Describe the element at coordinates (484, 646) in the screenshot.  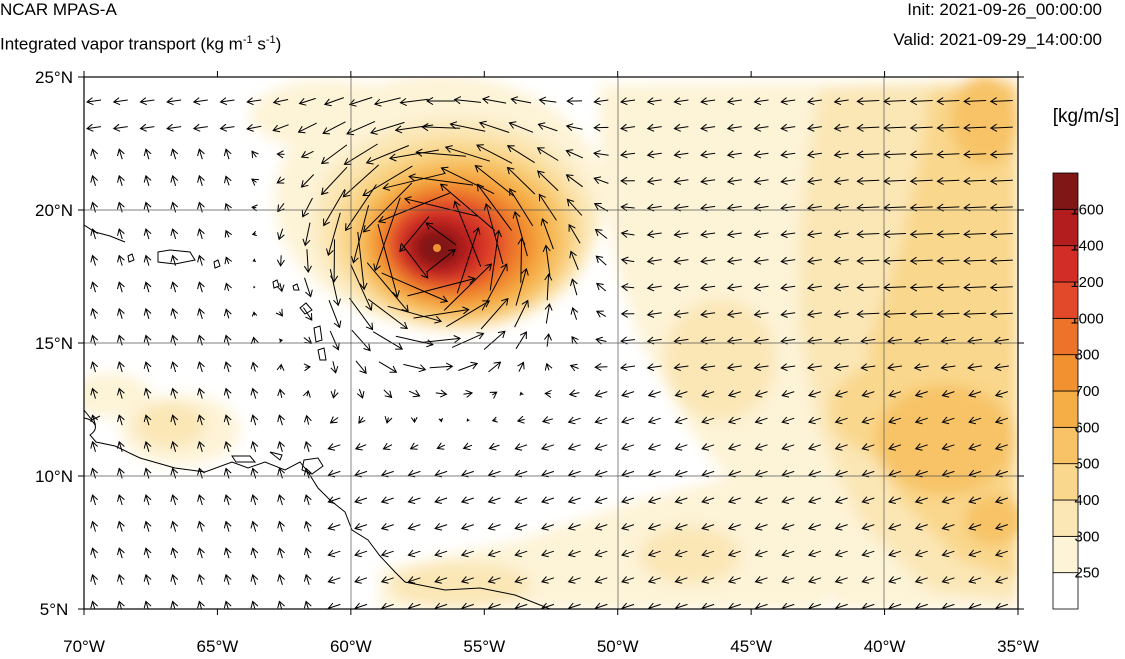
I see `lon-label: 55°W` at that location.